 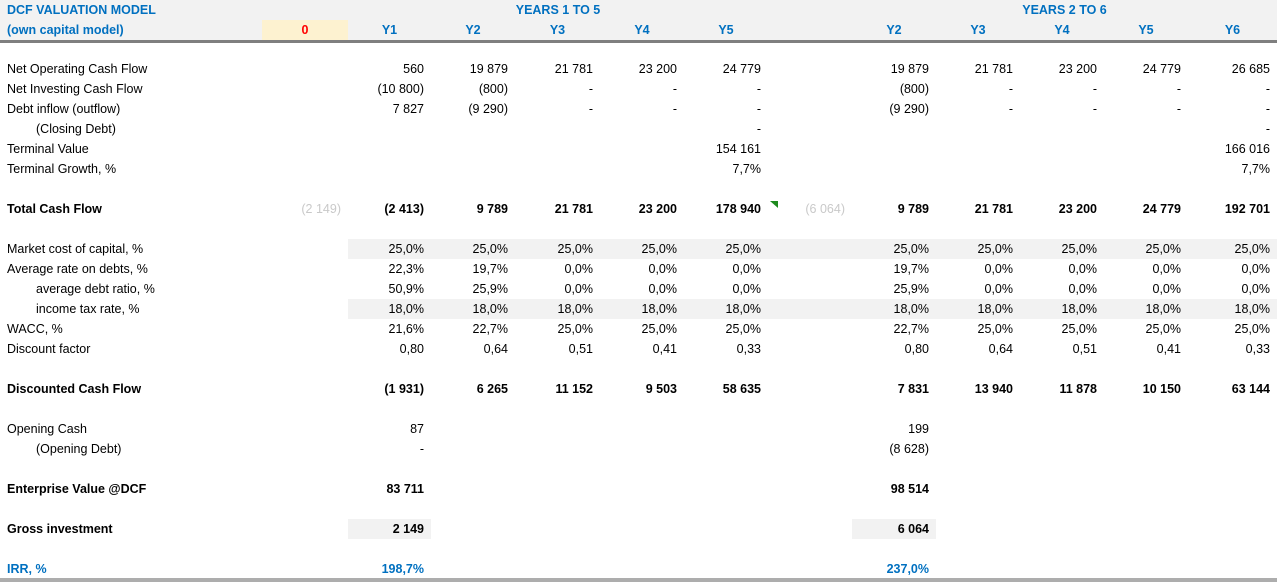 What do you see at coordinates (661, 389) in the screenshot?
I see `cell: 9 503` at bounding box center [661, 389].